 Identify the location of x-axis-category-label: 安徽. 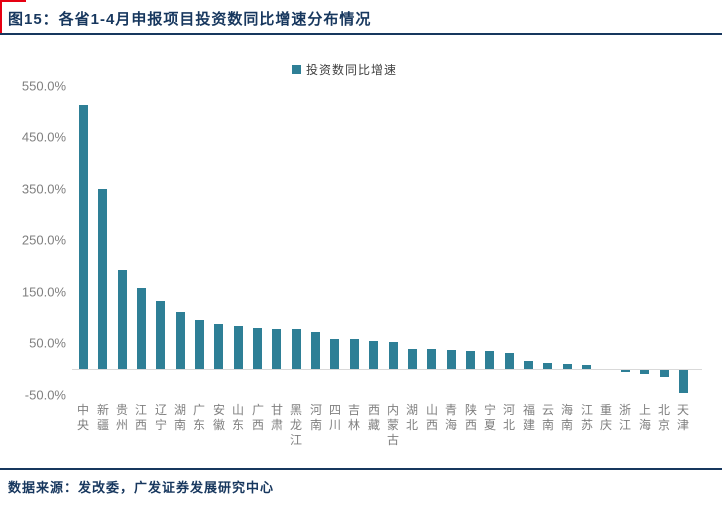
(218, 417).